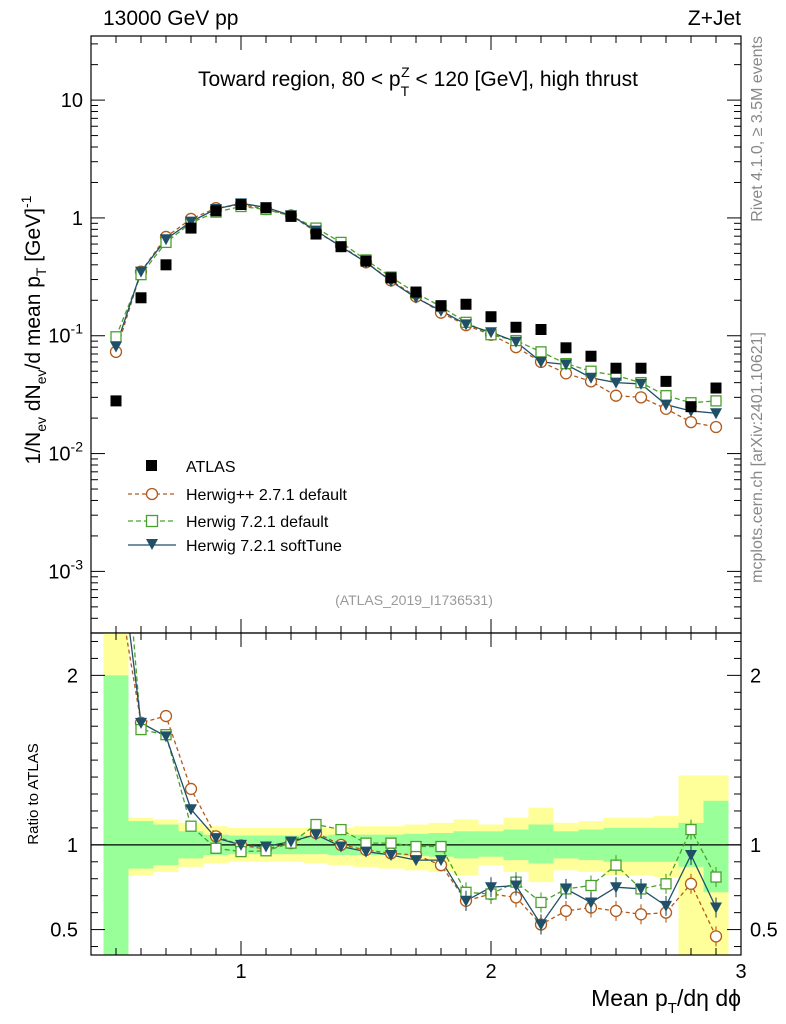 Image resolution: width=786 pixels, height=1024 pixels. Describe the element at coordinates (257, 522) in the screenshot. I see `legend-label-herwig721: Herwig 7.2.1 default` at that location.